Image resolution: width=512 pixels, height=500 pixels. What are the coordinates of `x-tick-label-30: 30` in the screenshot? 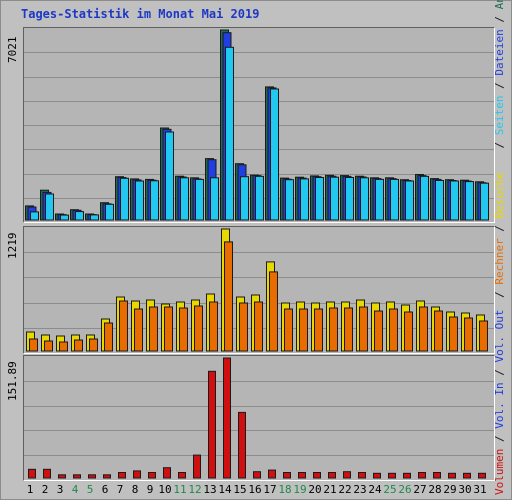 It's located at (465, 489).